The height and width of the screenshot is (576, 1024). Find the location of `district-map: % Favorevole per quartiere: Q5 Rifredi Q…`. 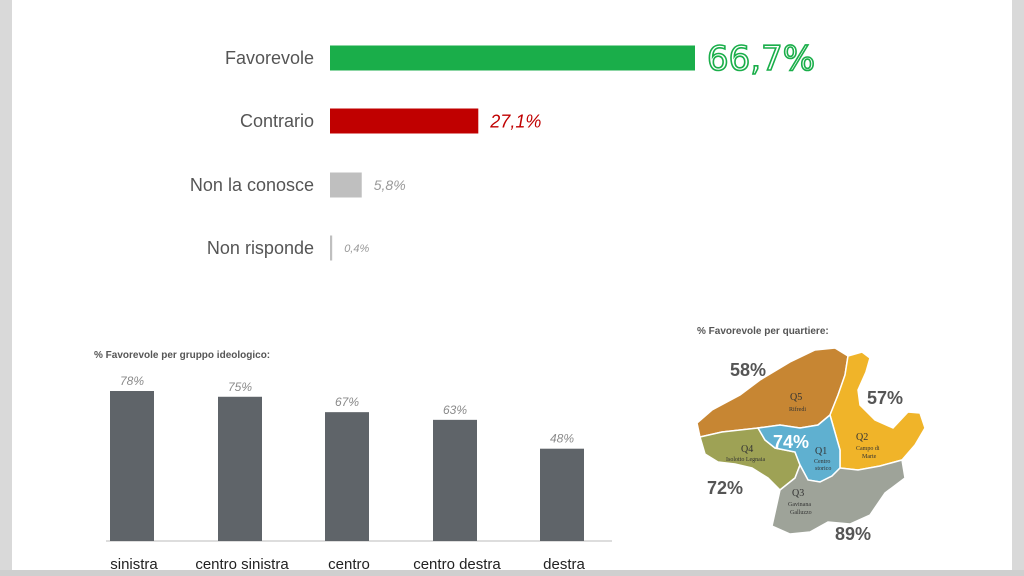

district-map: % Favorevole per quartiere: Q5 Rifredi Q… is located at coordinates (811, 435).